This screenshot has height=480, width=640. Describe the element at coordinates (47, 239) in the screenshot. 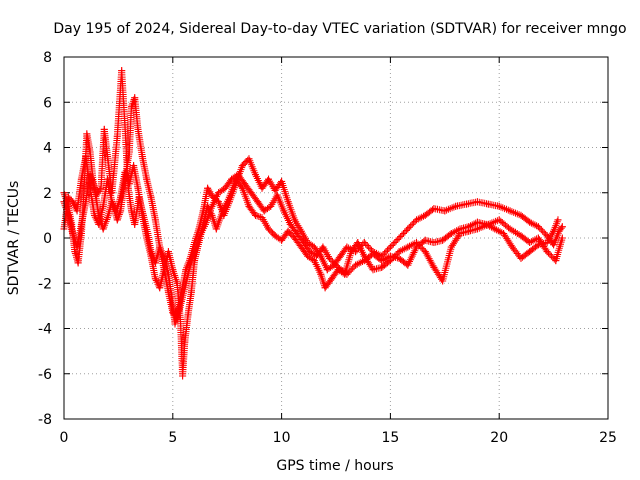

I see `y-tick-label: 0` at that location.